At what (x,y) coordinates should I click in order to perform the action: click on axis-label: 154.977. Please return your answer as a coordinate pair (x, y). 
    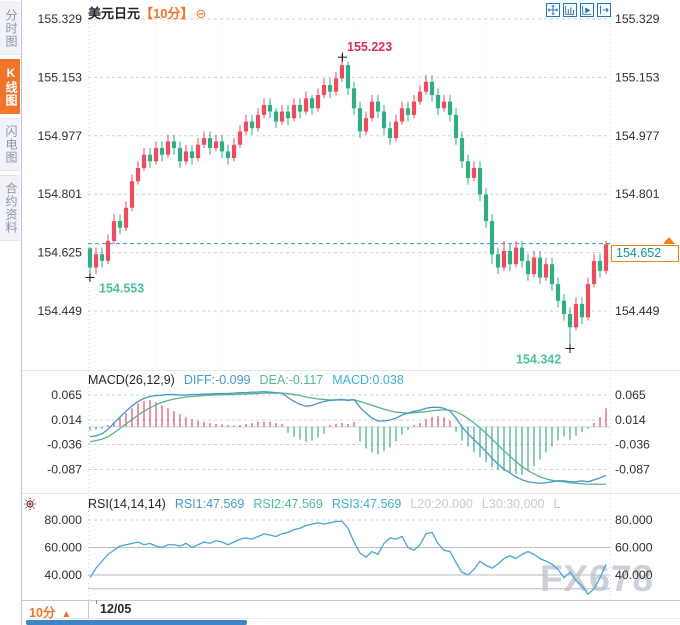
    Looking at the image, I should click on (637, 136).